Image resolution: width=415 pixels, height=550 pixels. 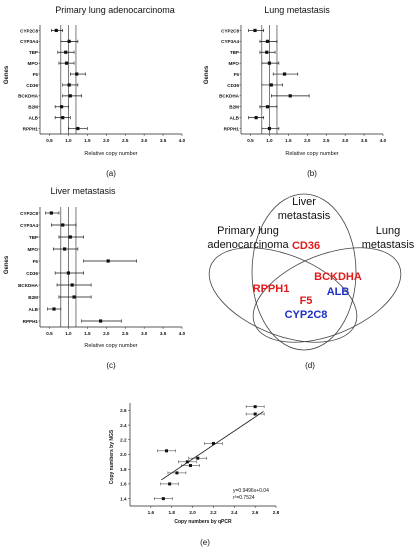 I want to click on panel-e-xtick-label-4: 2.4, so click(x=234, y=512).